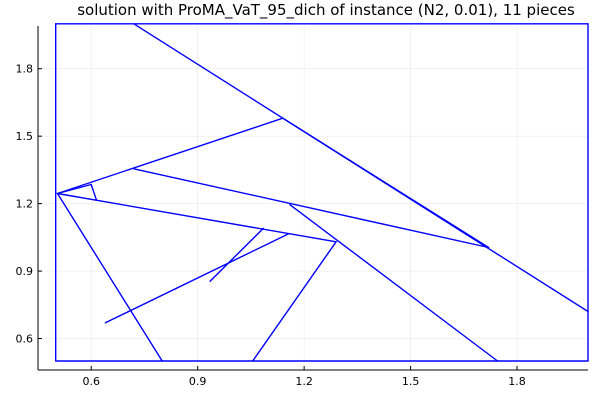  I want to click on x-tick-label: 1.2, so click(304, 381).